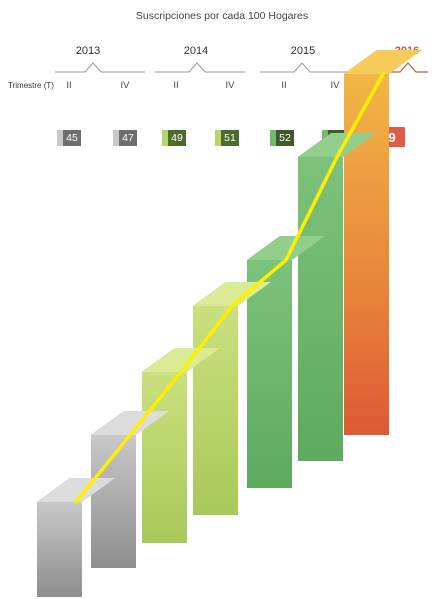 Image resolution: width=444 pixels, height=599 pixels. What do you see at coordinates (69, 138) in the screenshot?
I see `value-badge: 45` at bounding box center [69, 138].